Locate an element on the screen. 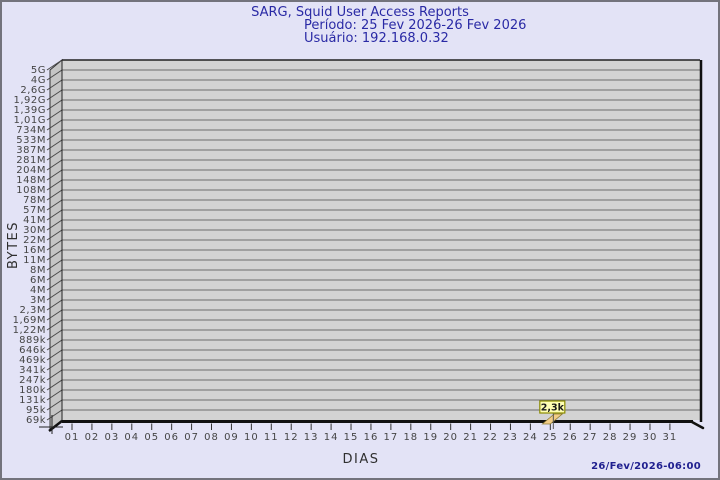  y-tick-label: 4G is located at coordinates (38, 80).